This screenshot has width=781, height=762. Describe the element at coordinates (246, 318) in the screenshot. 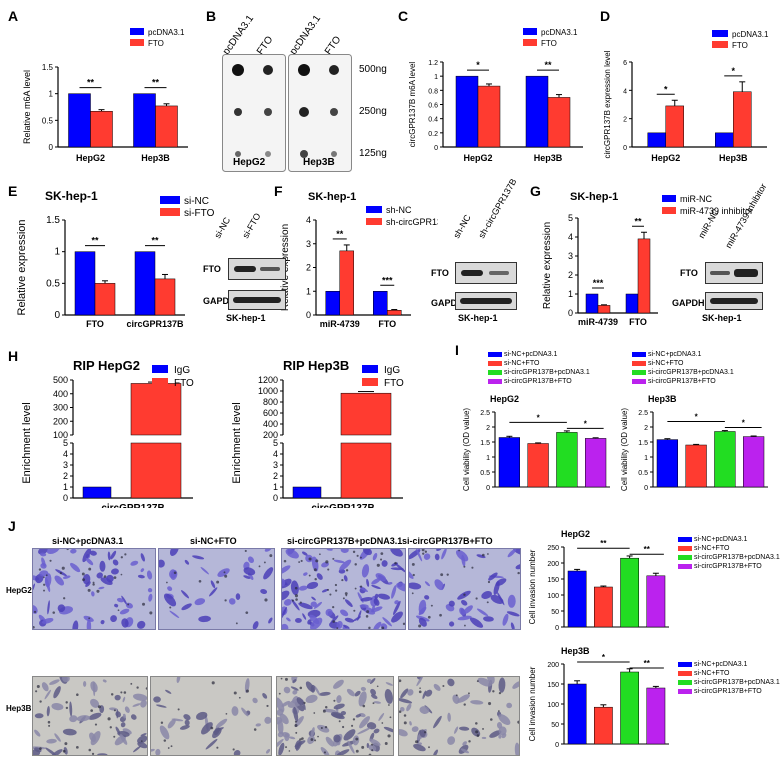

I see `blot-cell-label: SK-hep-1` at that location.